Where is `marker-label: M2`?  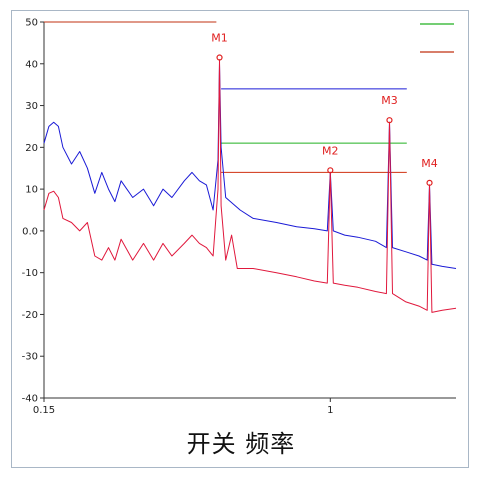
marker-label: M2 is located at coordinates (330, 150).